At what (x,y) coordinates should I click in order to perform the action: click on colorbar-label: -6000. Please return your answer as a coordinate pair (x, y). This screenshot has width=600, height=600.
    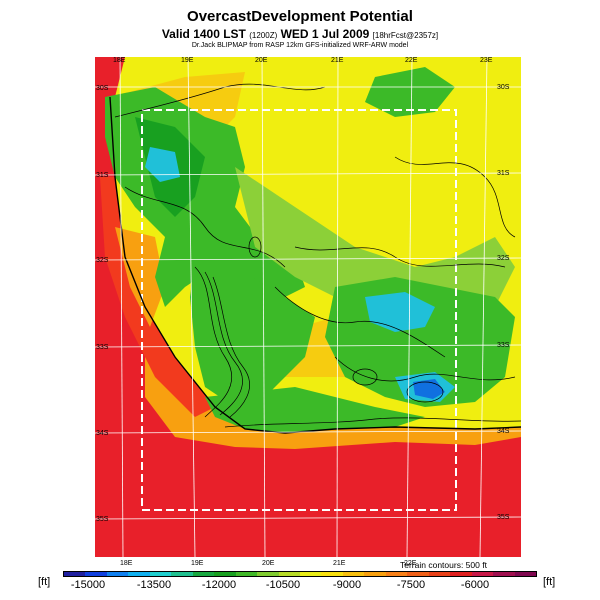
    Looking at the image, I should click on (475, 585).